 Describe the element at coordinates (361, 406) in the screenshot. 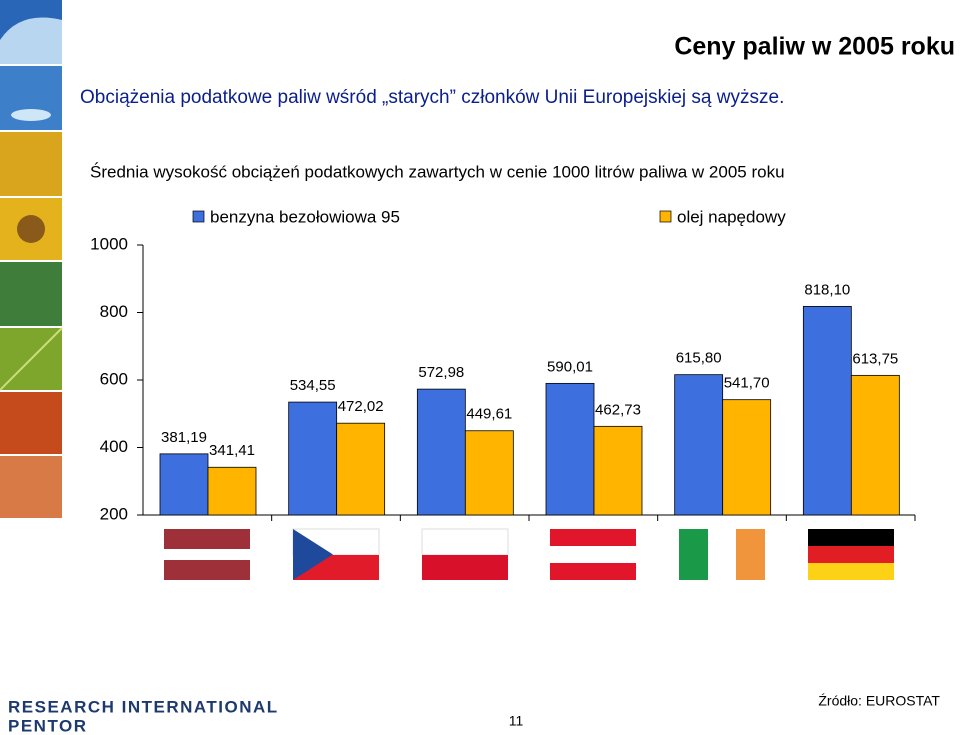

I see `value-label: 472,02` at that location.